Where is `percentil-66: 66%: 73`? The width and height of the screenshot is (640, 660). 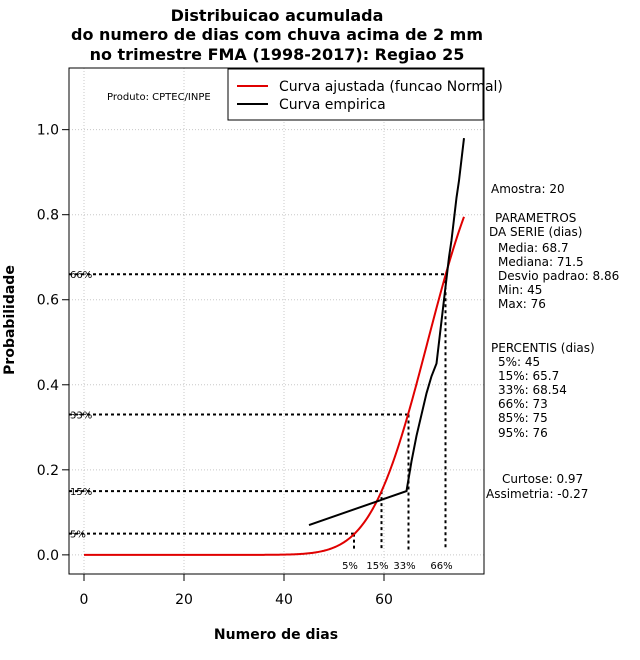 percentil-66: 66%: 73 is located at coordinates (523, 404).